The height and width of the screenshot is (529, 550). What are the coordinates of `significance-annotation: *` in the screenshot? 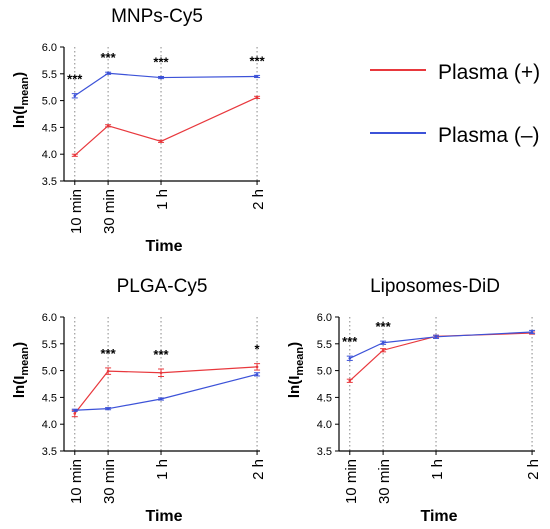 It's located at (258, 349).